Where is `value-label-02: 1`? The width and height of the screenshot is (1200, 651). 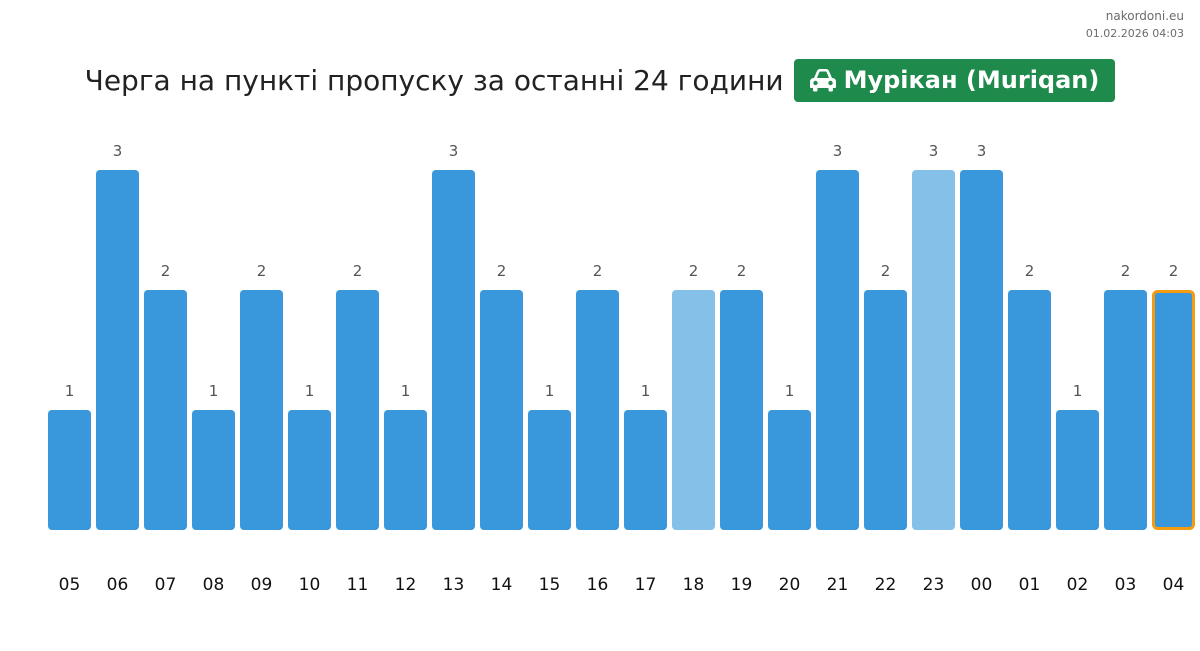
value-label-02: 1 is located at coordinates (1078, 391).